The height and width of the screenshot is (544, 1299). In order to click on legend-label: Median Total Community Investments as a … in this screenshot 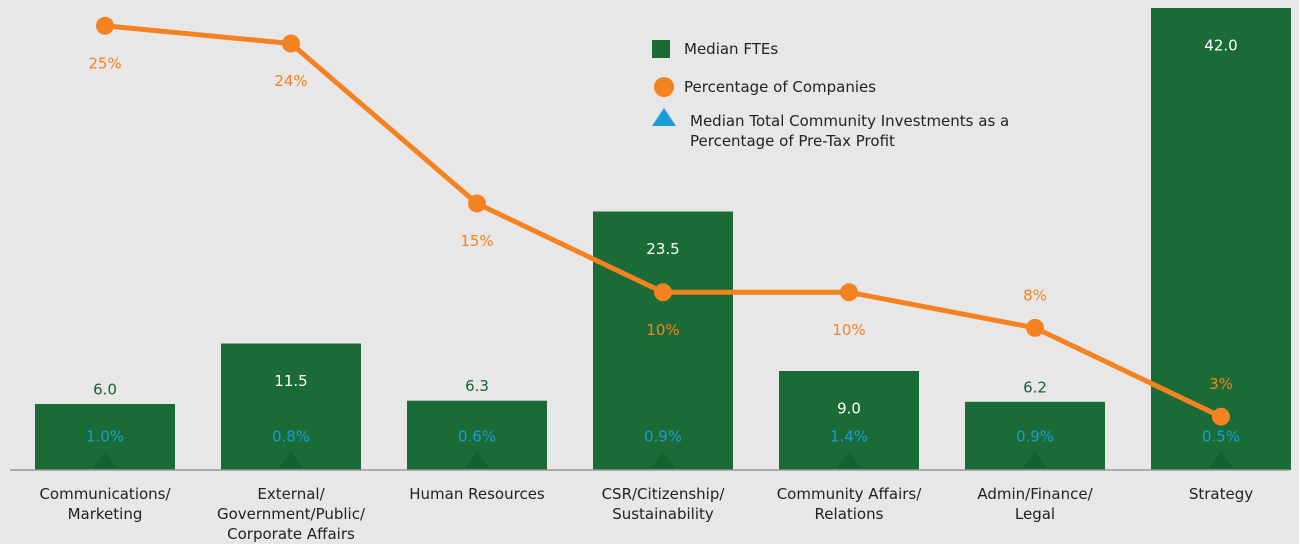, I will do `click(850, 131)`.